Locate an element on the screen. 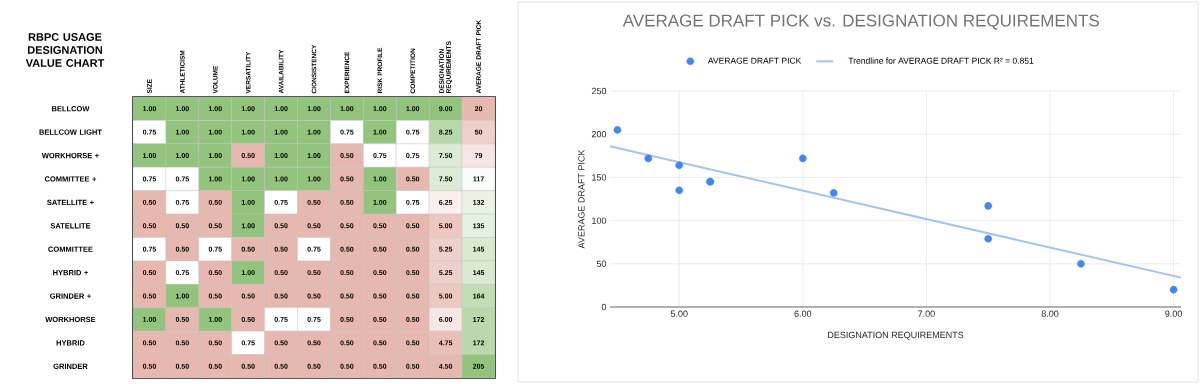 This screenshot has height=384, width=1200. y-tick-label: 250 is located at coordinates (599, 91).